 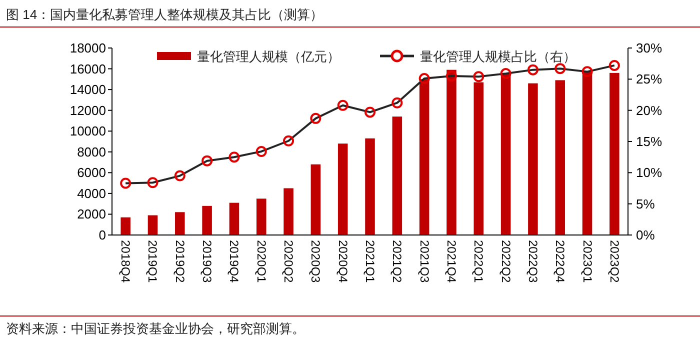 What do you see at coordinates (88, 110) in the screenshot?
I see `y-tick-label: 12000` at bounding box center [88, 110].